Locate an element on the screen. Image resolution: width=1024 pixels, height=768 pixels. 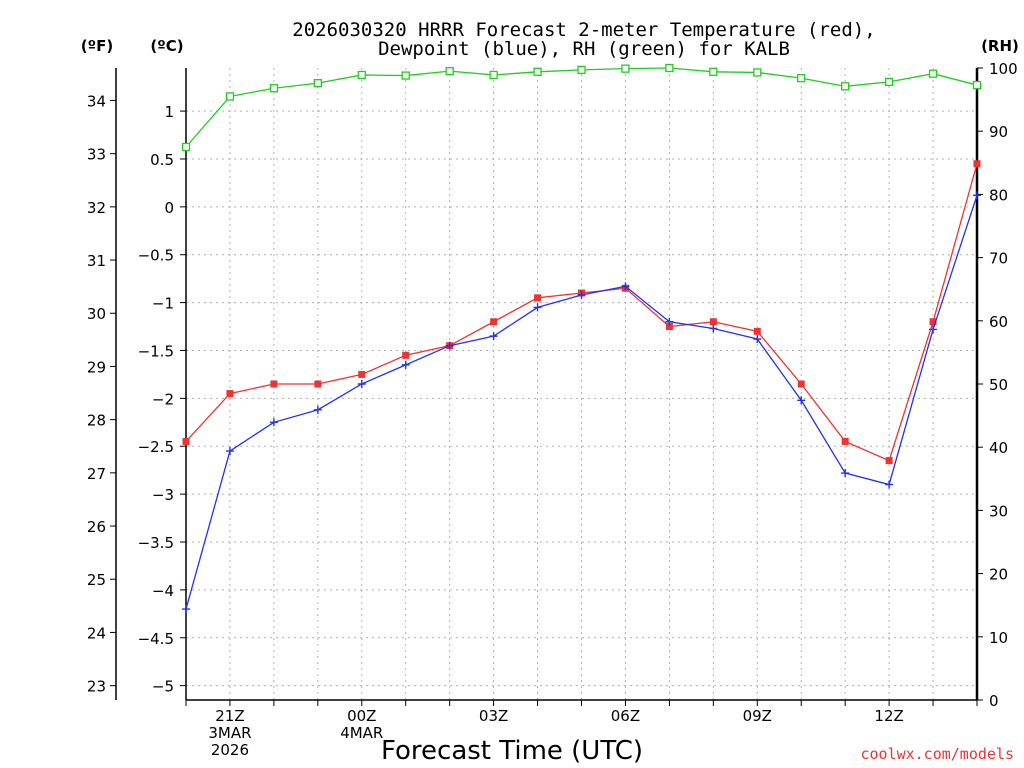
x-tick-label: 09Z is located at coordinates (757, 716).